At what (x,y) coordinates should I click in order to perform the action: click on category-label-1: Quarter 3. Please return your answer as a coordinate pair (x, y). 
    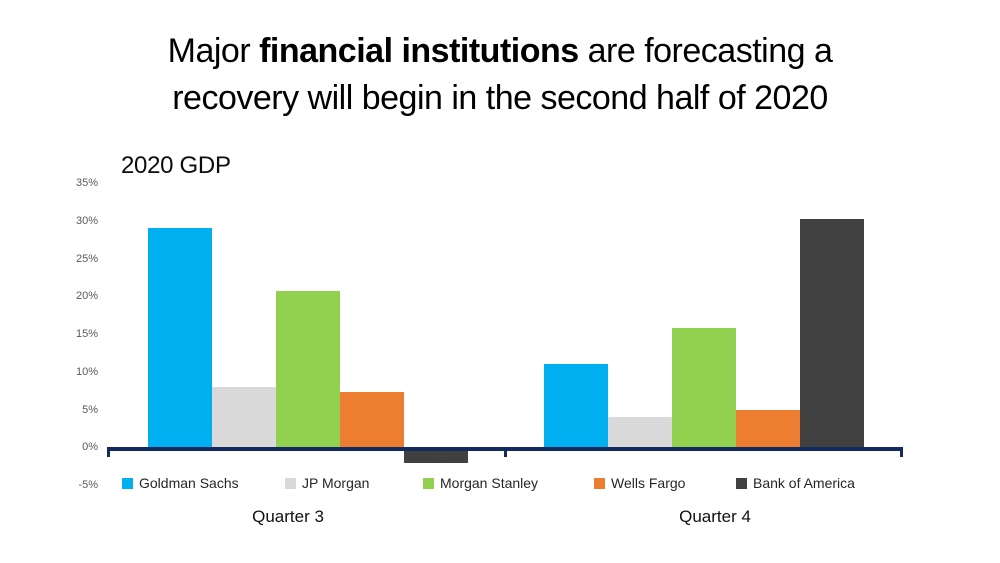
    Looking at the image, I should click on (288, 516).